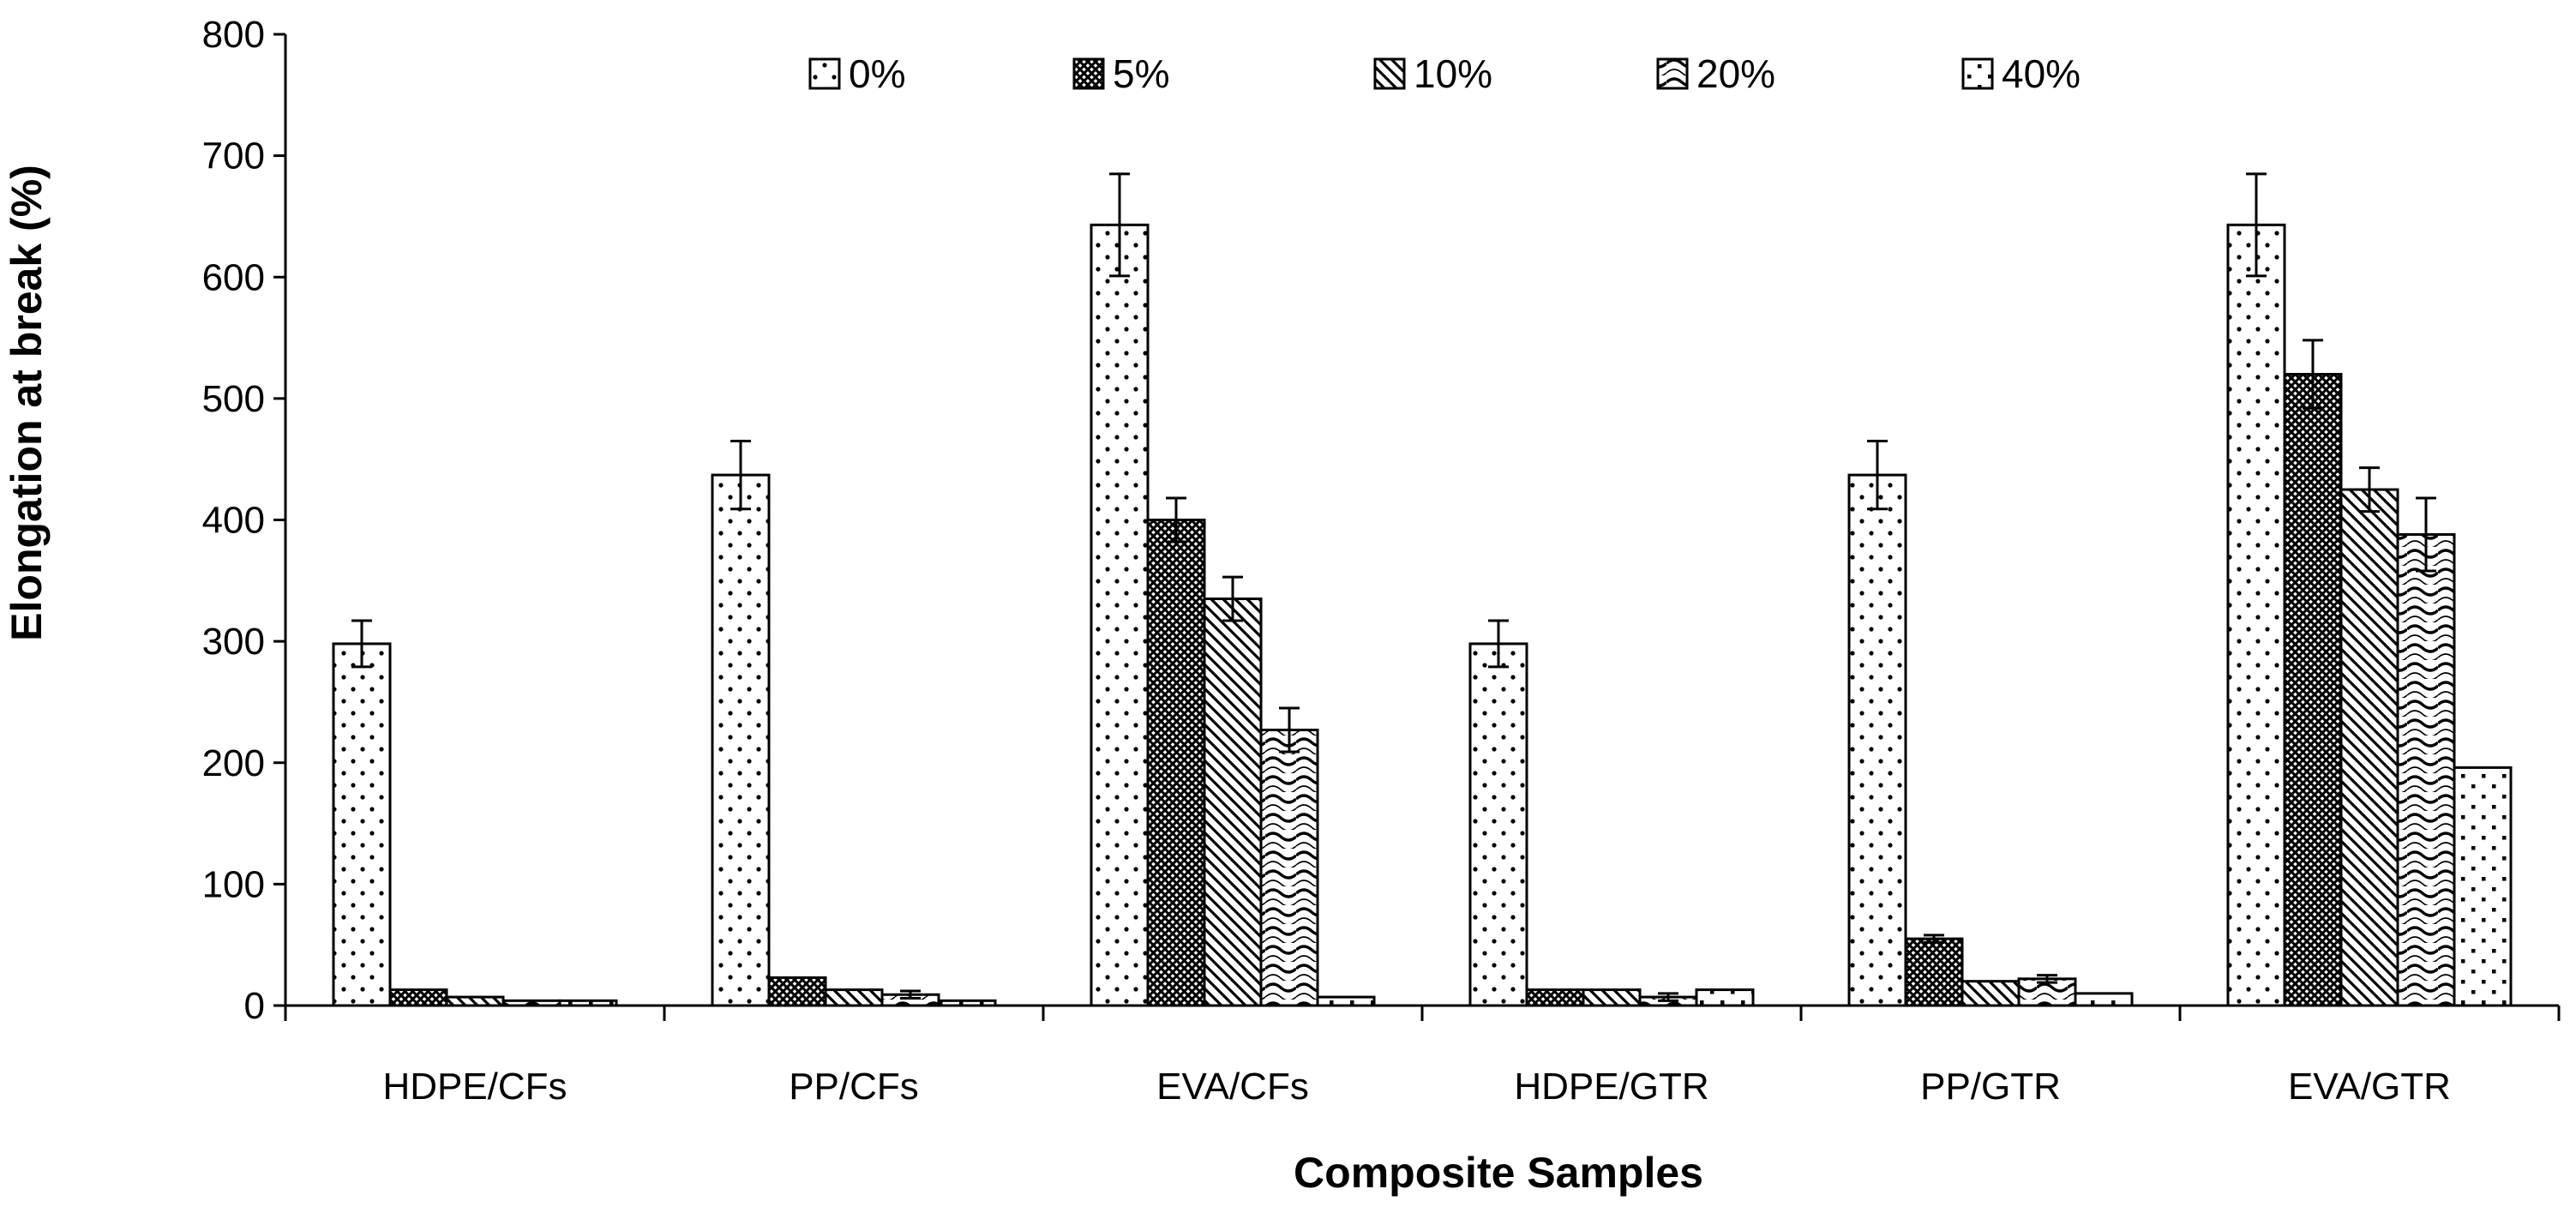  What do you see at coordinates (1289, 868) in the screenshot?
I see `bar-20pct-eva-cfs` at bounding box center [1289, 868].